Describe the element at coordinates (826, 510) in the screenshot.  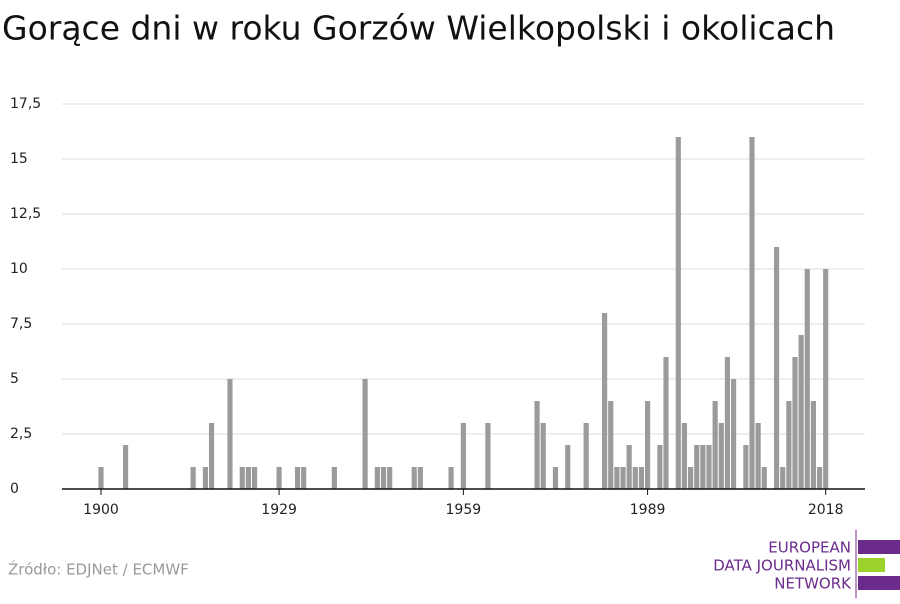
I see `x-tick-label: 2018` at that location.